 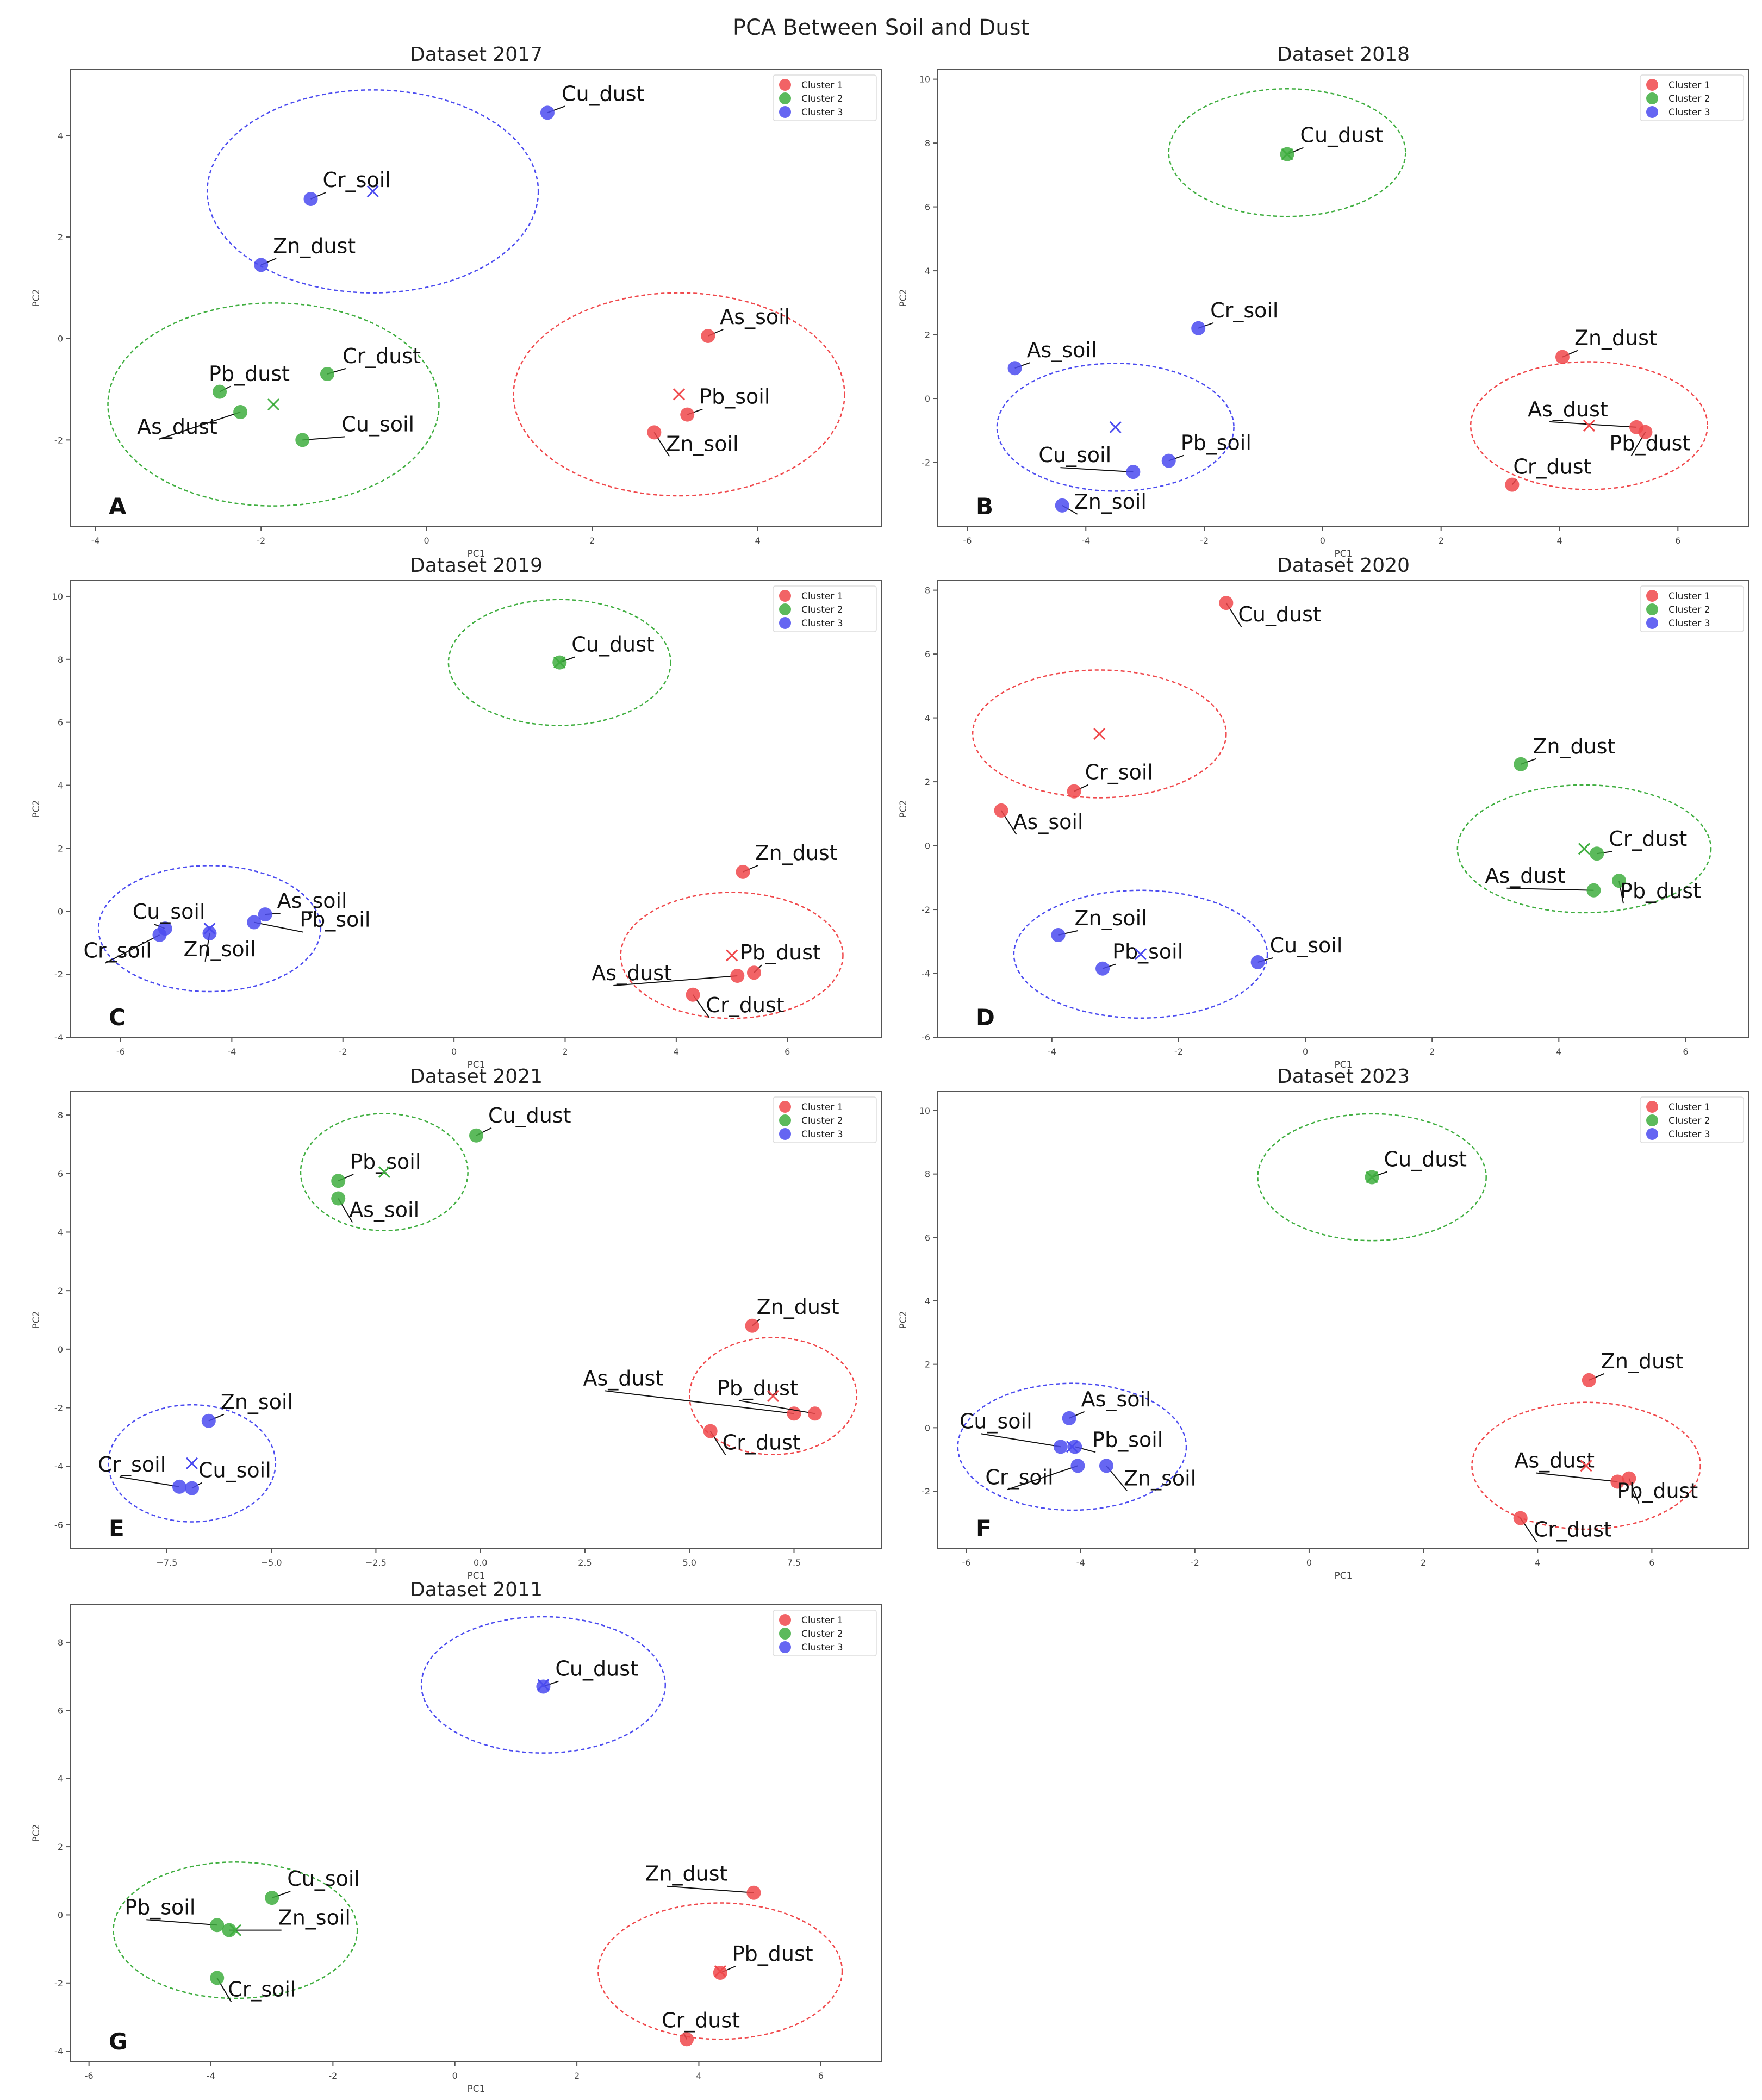 I want to click on x-tick-label: 2, so click(x=592, y=540).